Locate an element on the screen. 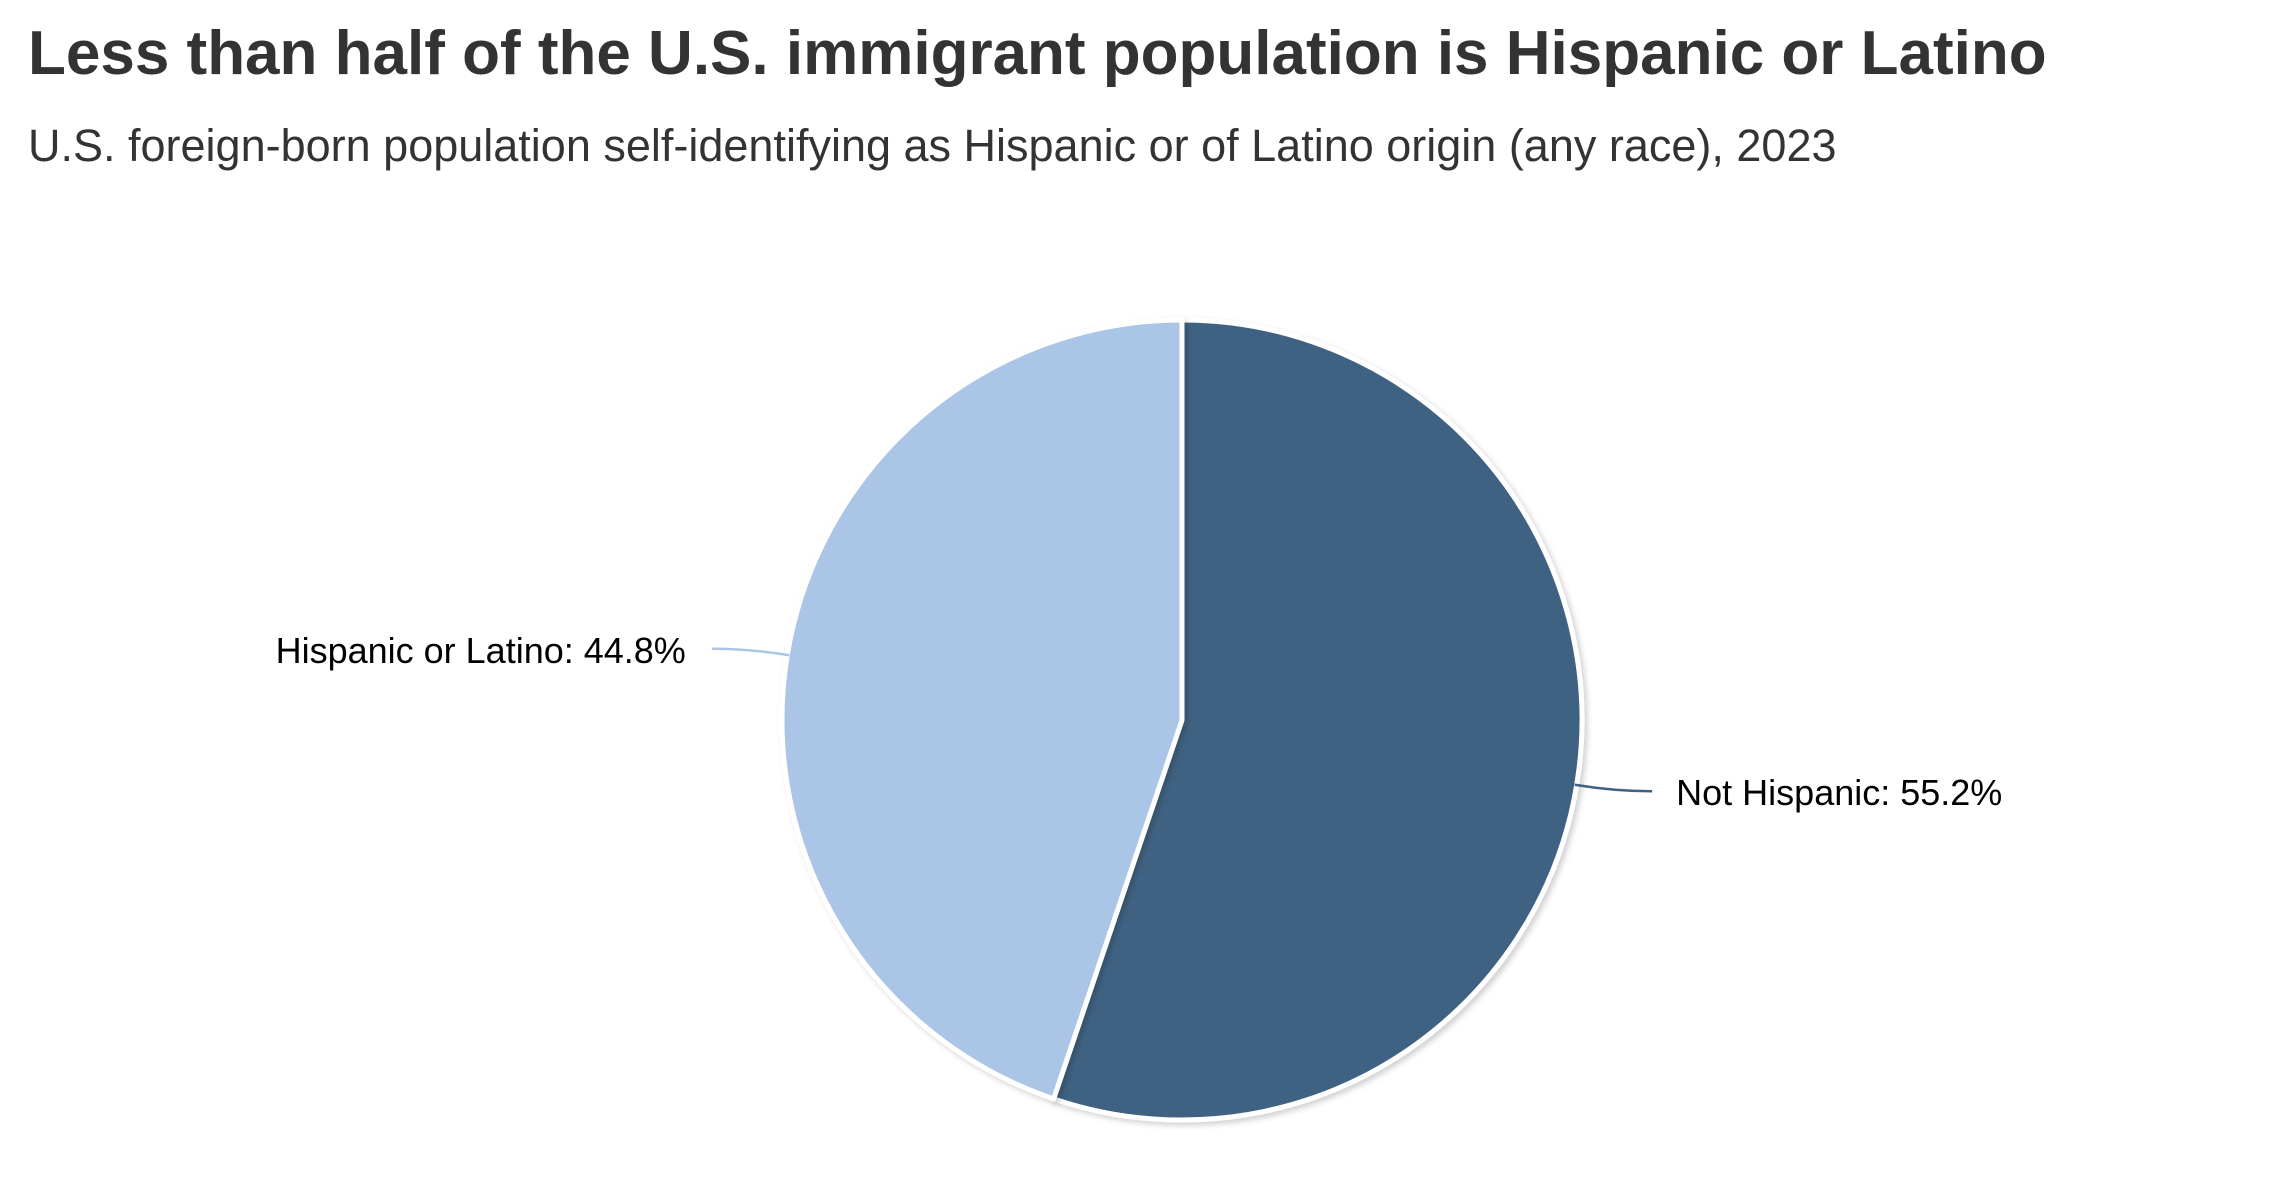 This screenshot has width=2284, height=1192. data-label-not-hispanic: Not Hispanic: 55.2% is located at coordinates (1839, 792).